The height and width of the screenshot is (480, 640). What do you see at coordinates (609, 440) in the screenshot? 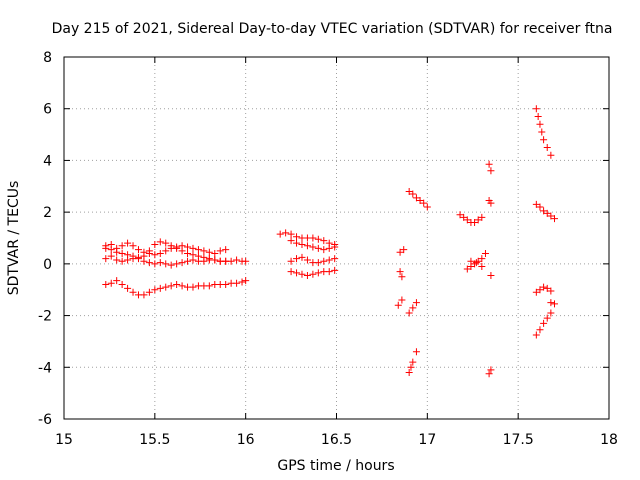
I see `x-tick-label: 18` at bounding box center [609, 440].